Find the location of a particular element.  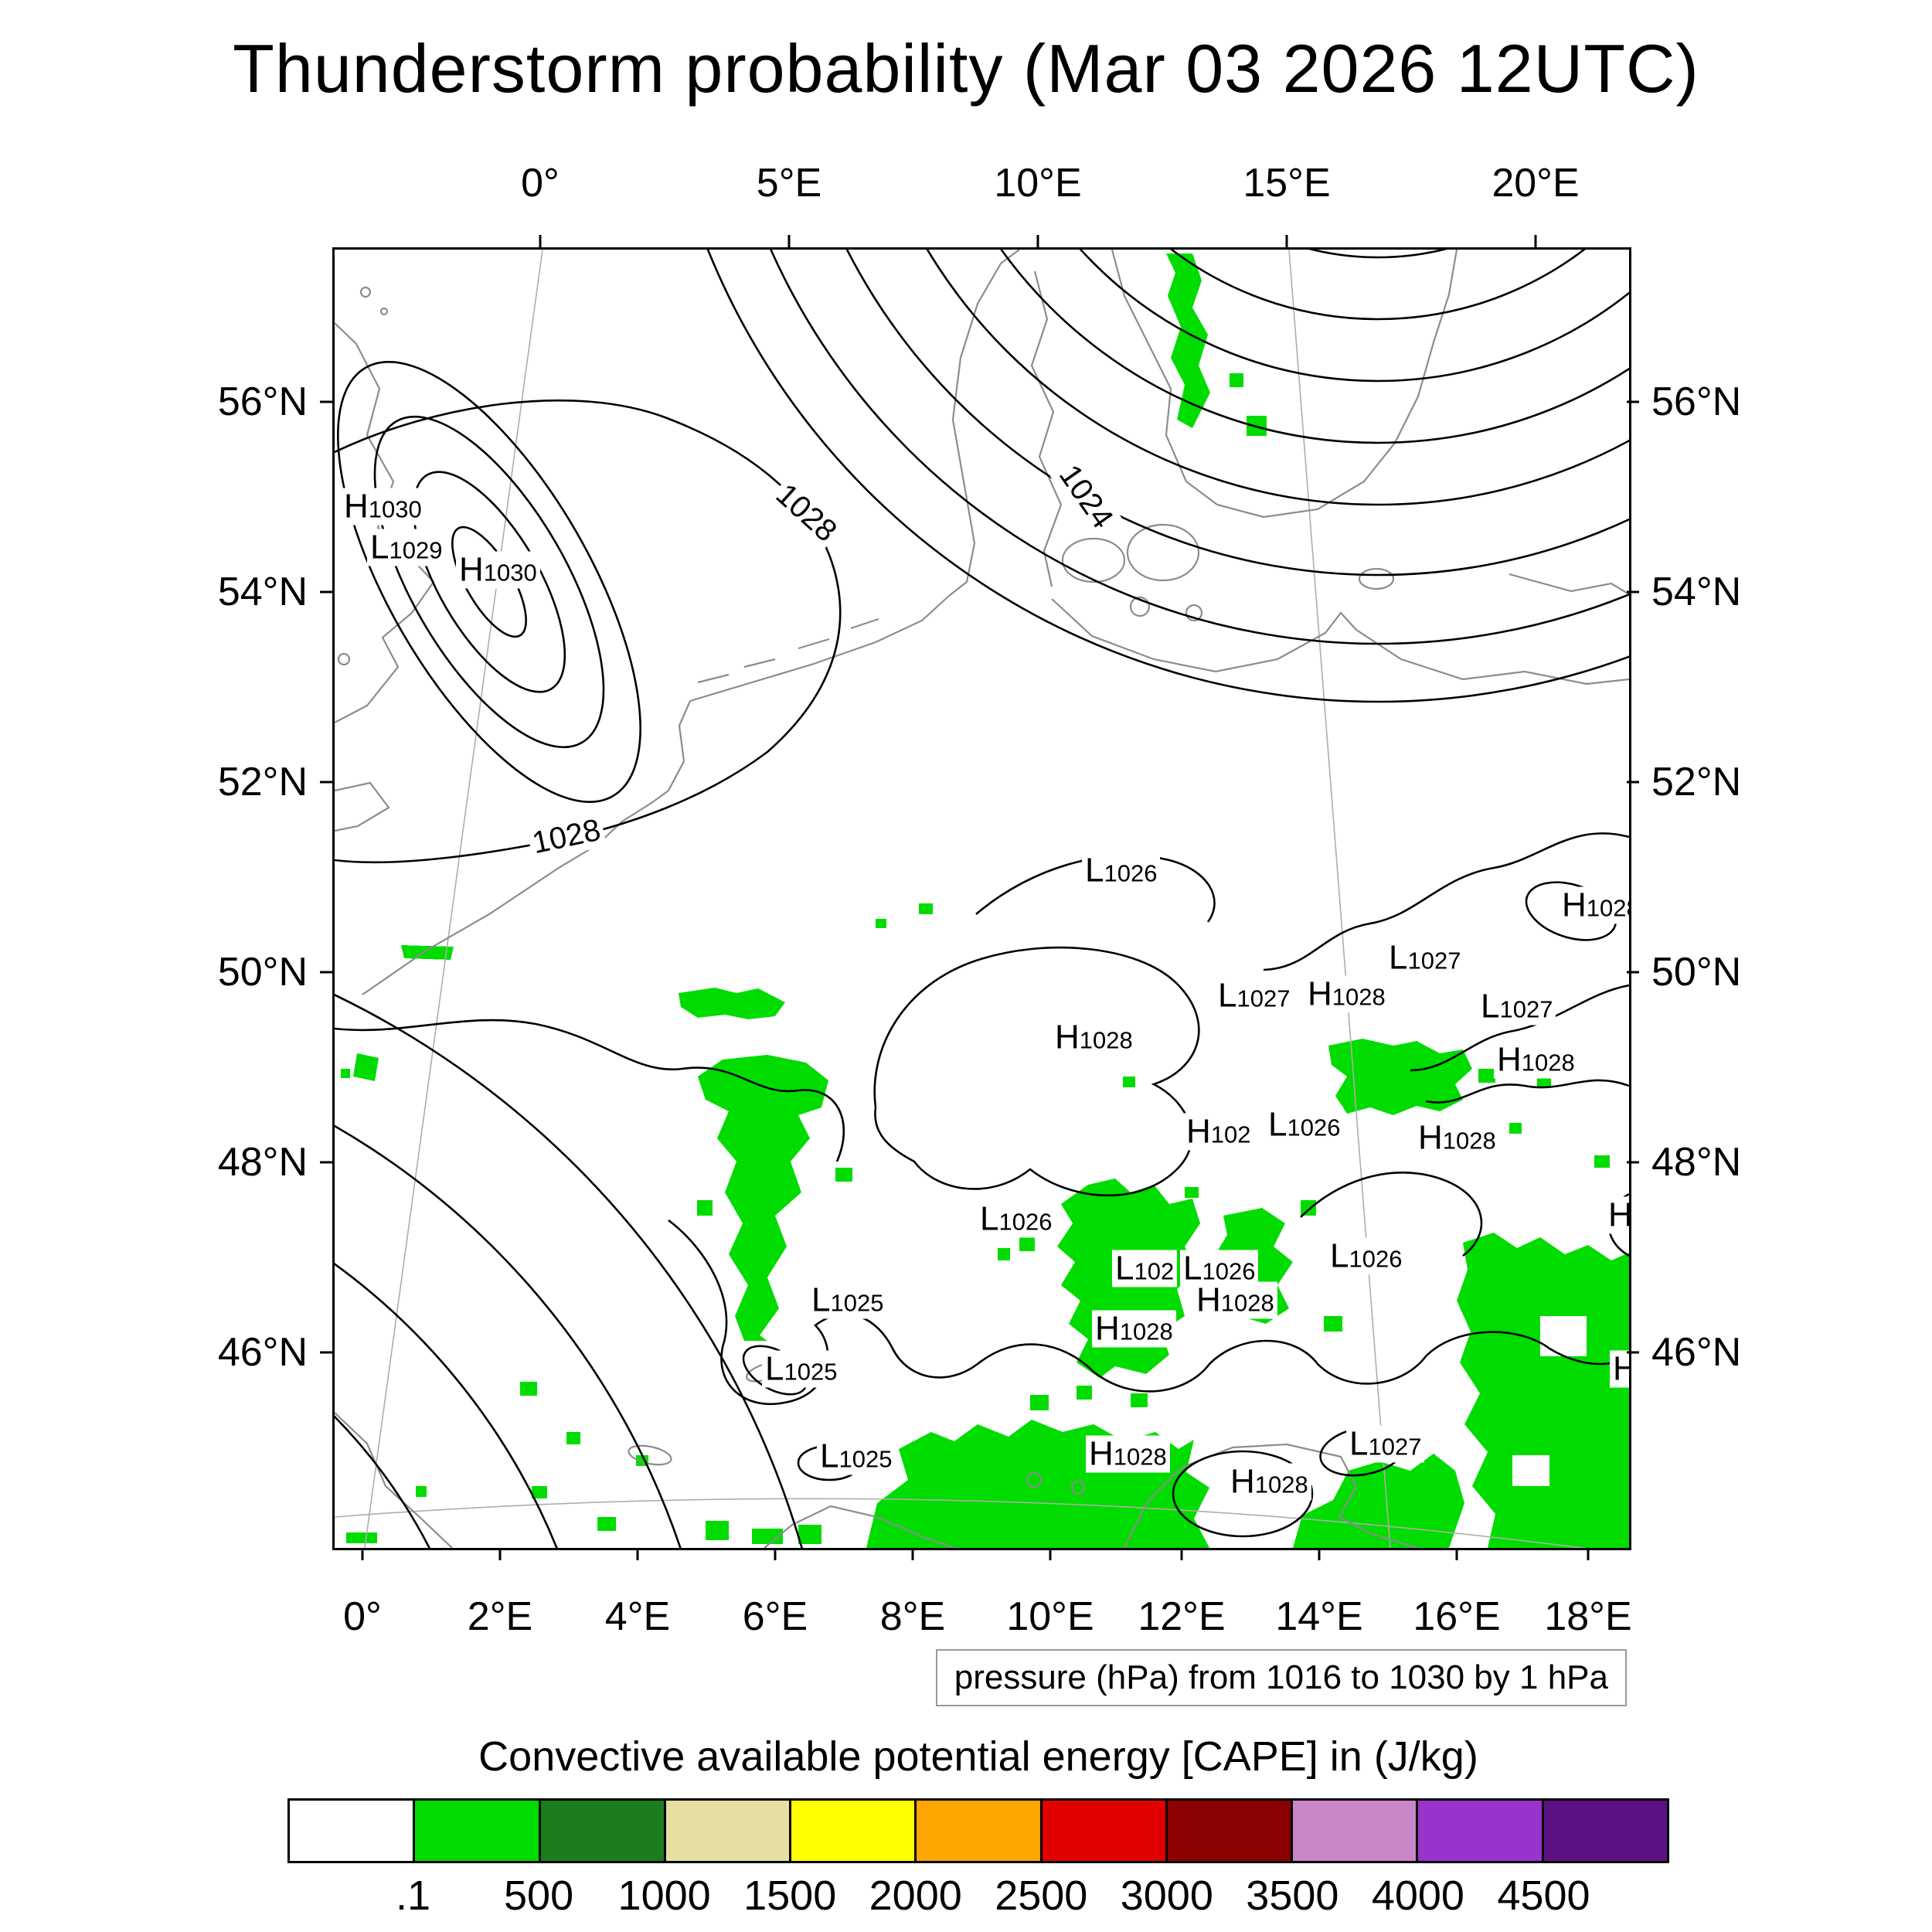

top-axis-tick-label: 0° is located at coordinates (540, 184).